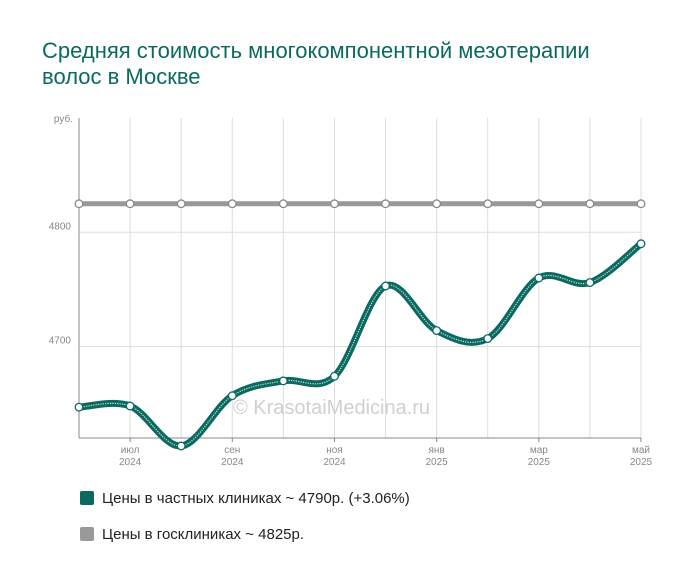  I want to click on x-tick-label-month: янв, so click(437, 450).